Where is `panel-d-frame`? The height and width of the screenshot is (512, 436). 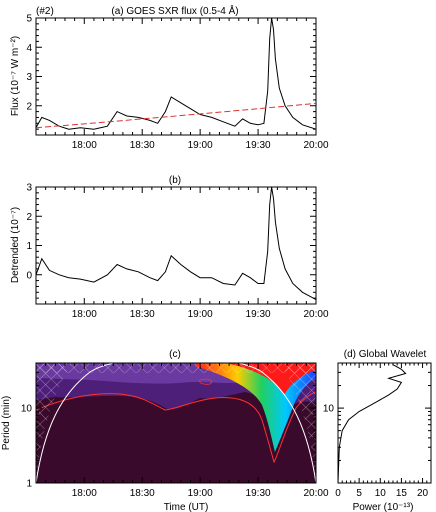
panel-d-frame is located at coordinates (384, 423).